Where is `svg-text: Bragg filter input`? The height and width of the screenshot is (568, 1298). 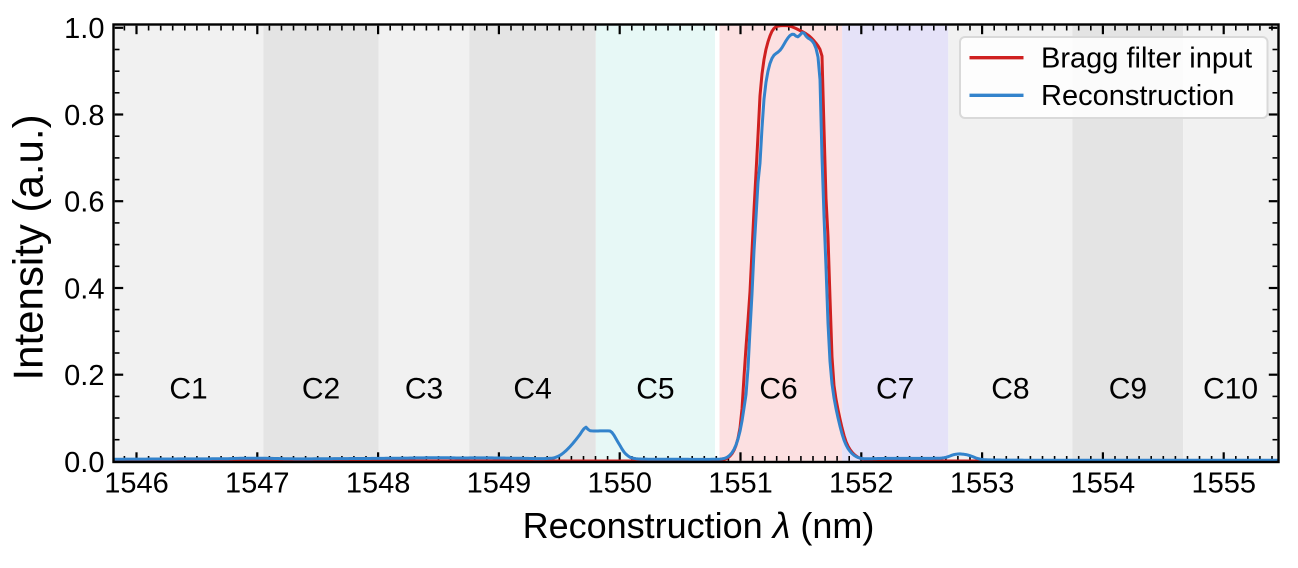 svg-text: Bragg filter input is located at coordinates (1146, 59).